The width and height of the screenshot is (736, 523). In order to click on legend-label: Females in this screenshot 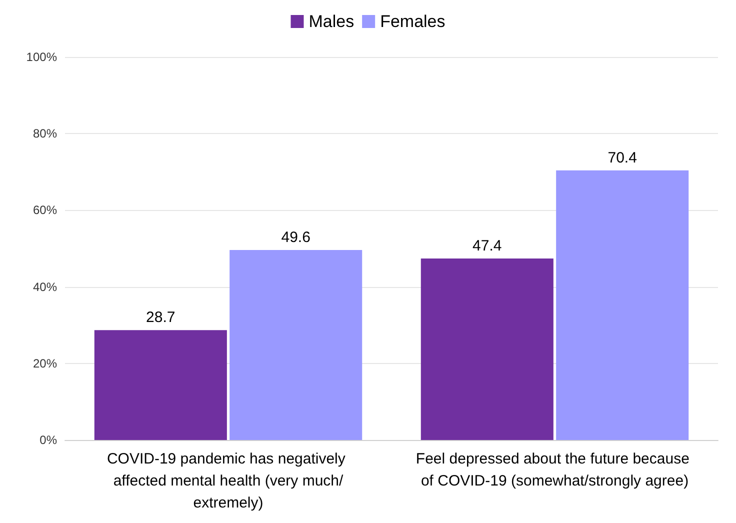, I will do `click(413, 21)`.